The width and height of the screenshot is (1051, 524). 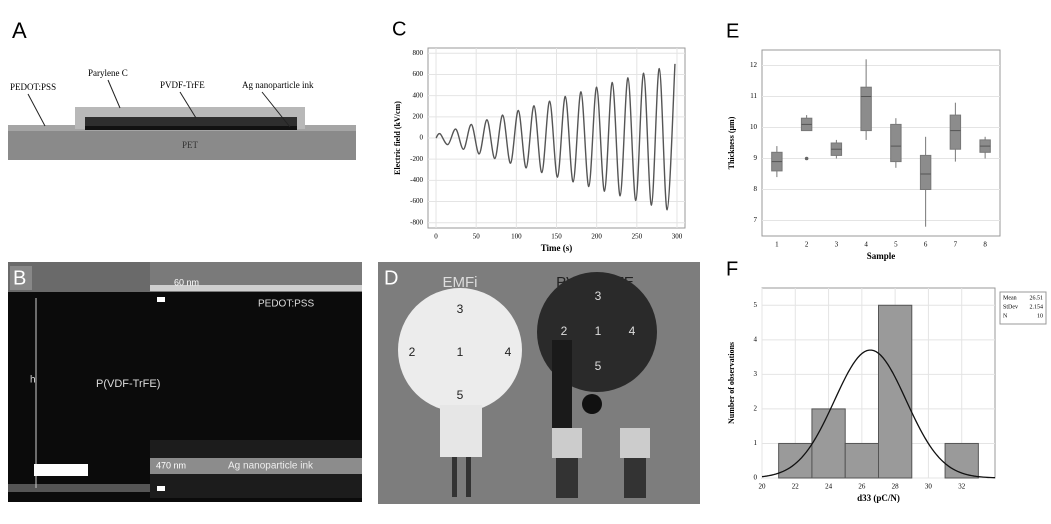 What do you see at coordinates (191, 128) in the screenshot?
I see `ag-layer` at bounding box center [191, 128].